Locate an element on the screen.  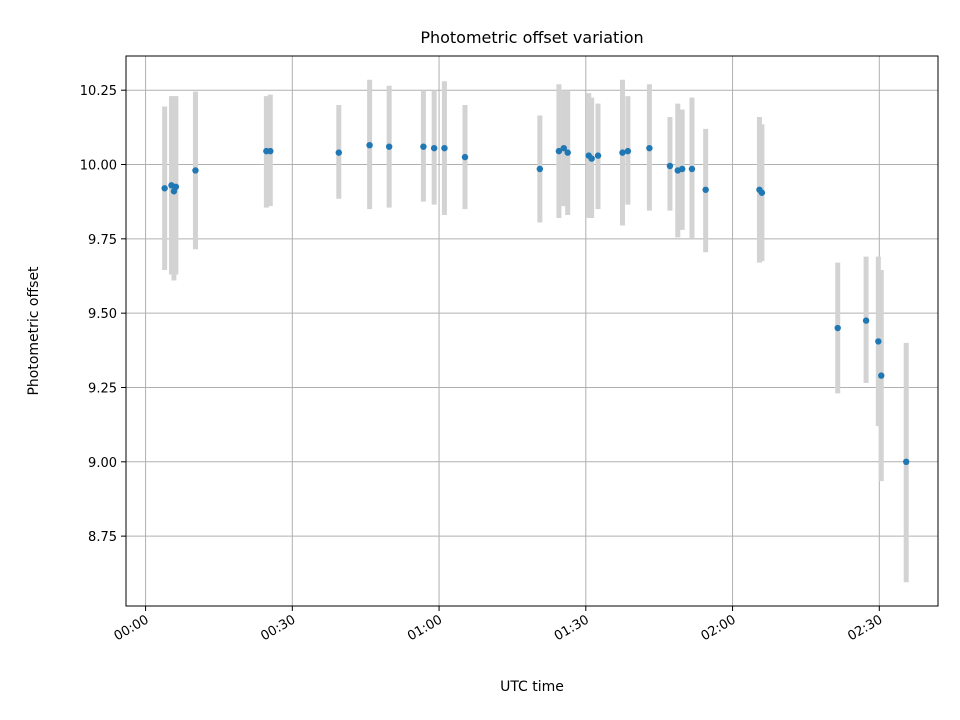
chart-title: Photometric offset variation is located at coordinates (531, 37).